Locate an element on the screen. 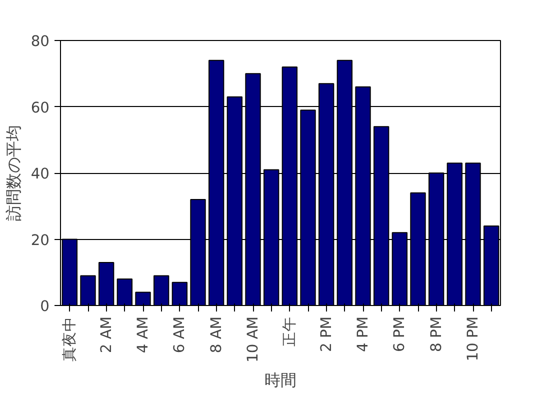 This screenshot has height=398, width=548. x-tick-label: 6 PM is located at coordinates (399, 334).